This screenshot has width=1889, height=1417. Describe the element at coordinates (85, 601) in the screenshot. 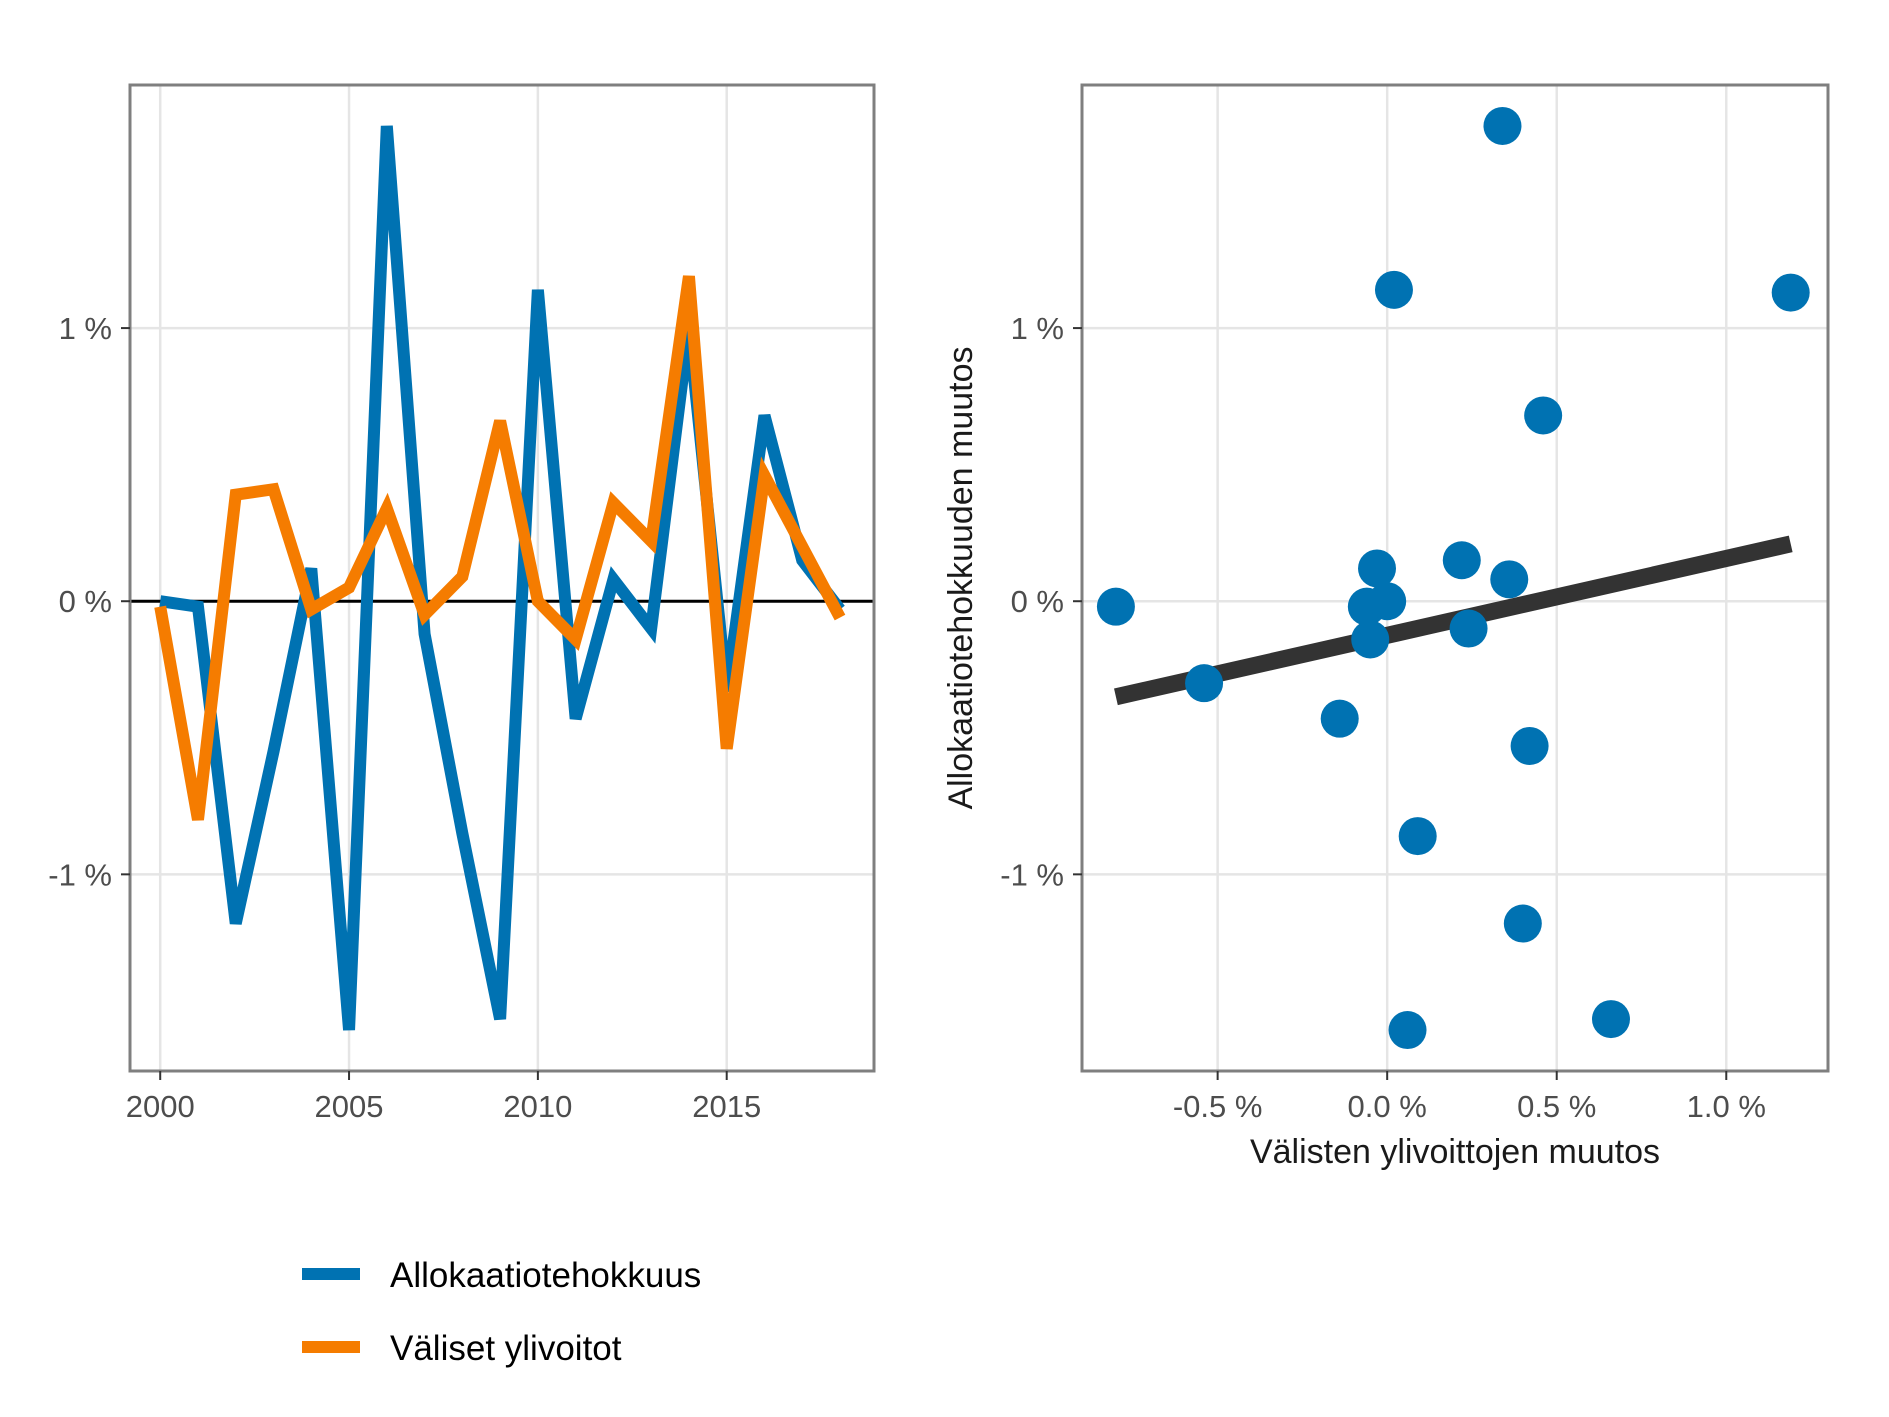

I see `0-y-tick-label: 0 %` at that location.